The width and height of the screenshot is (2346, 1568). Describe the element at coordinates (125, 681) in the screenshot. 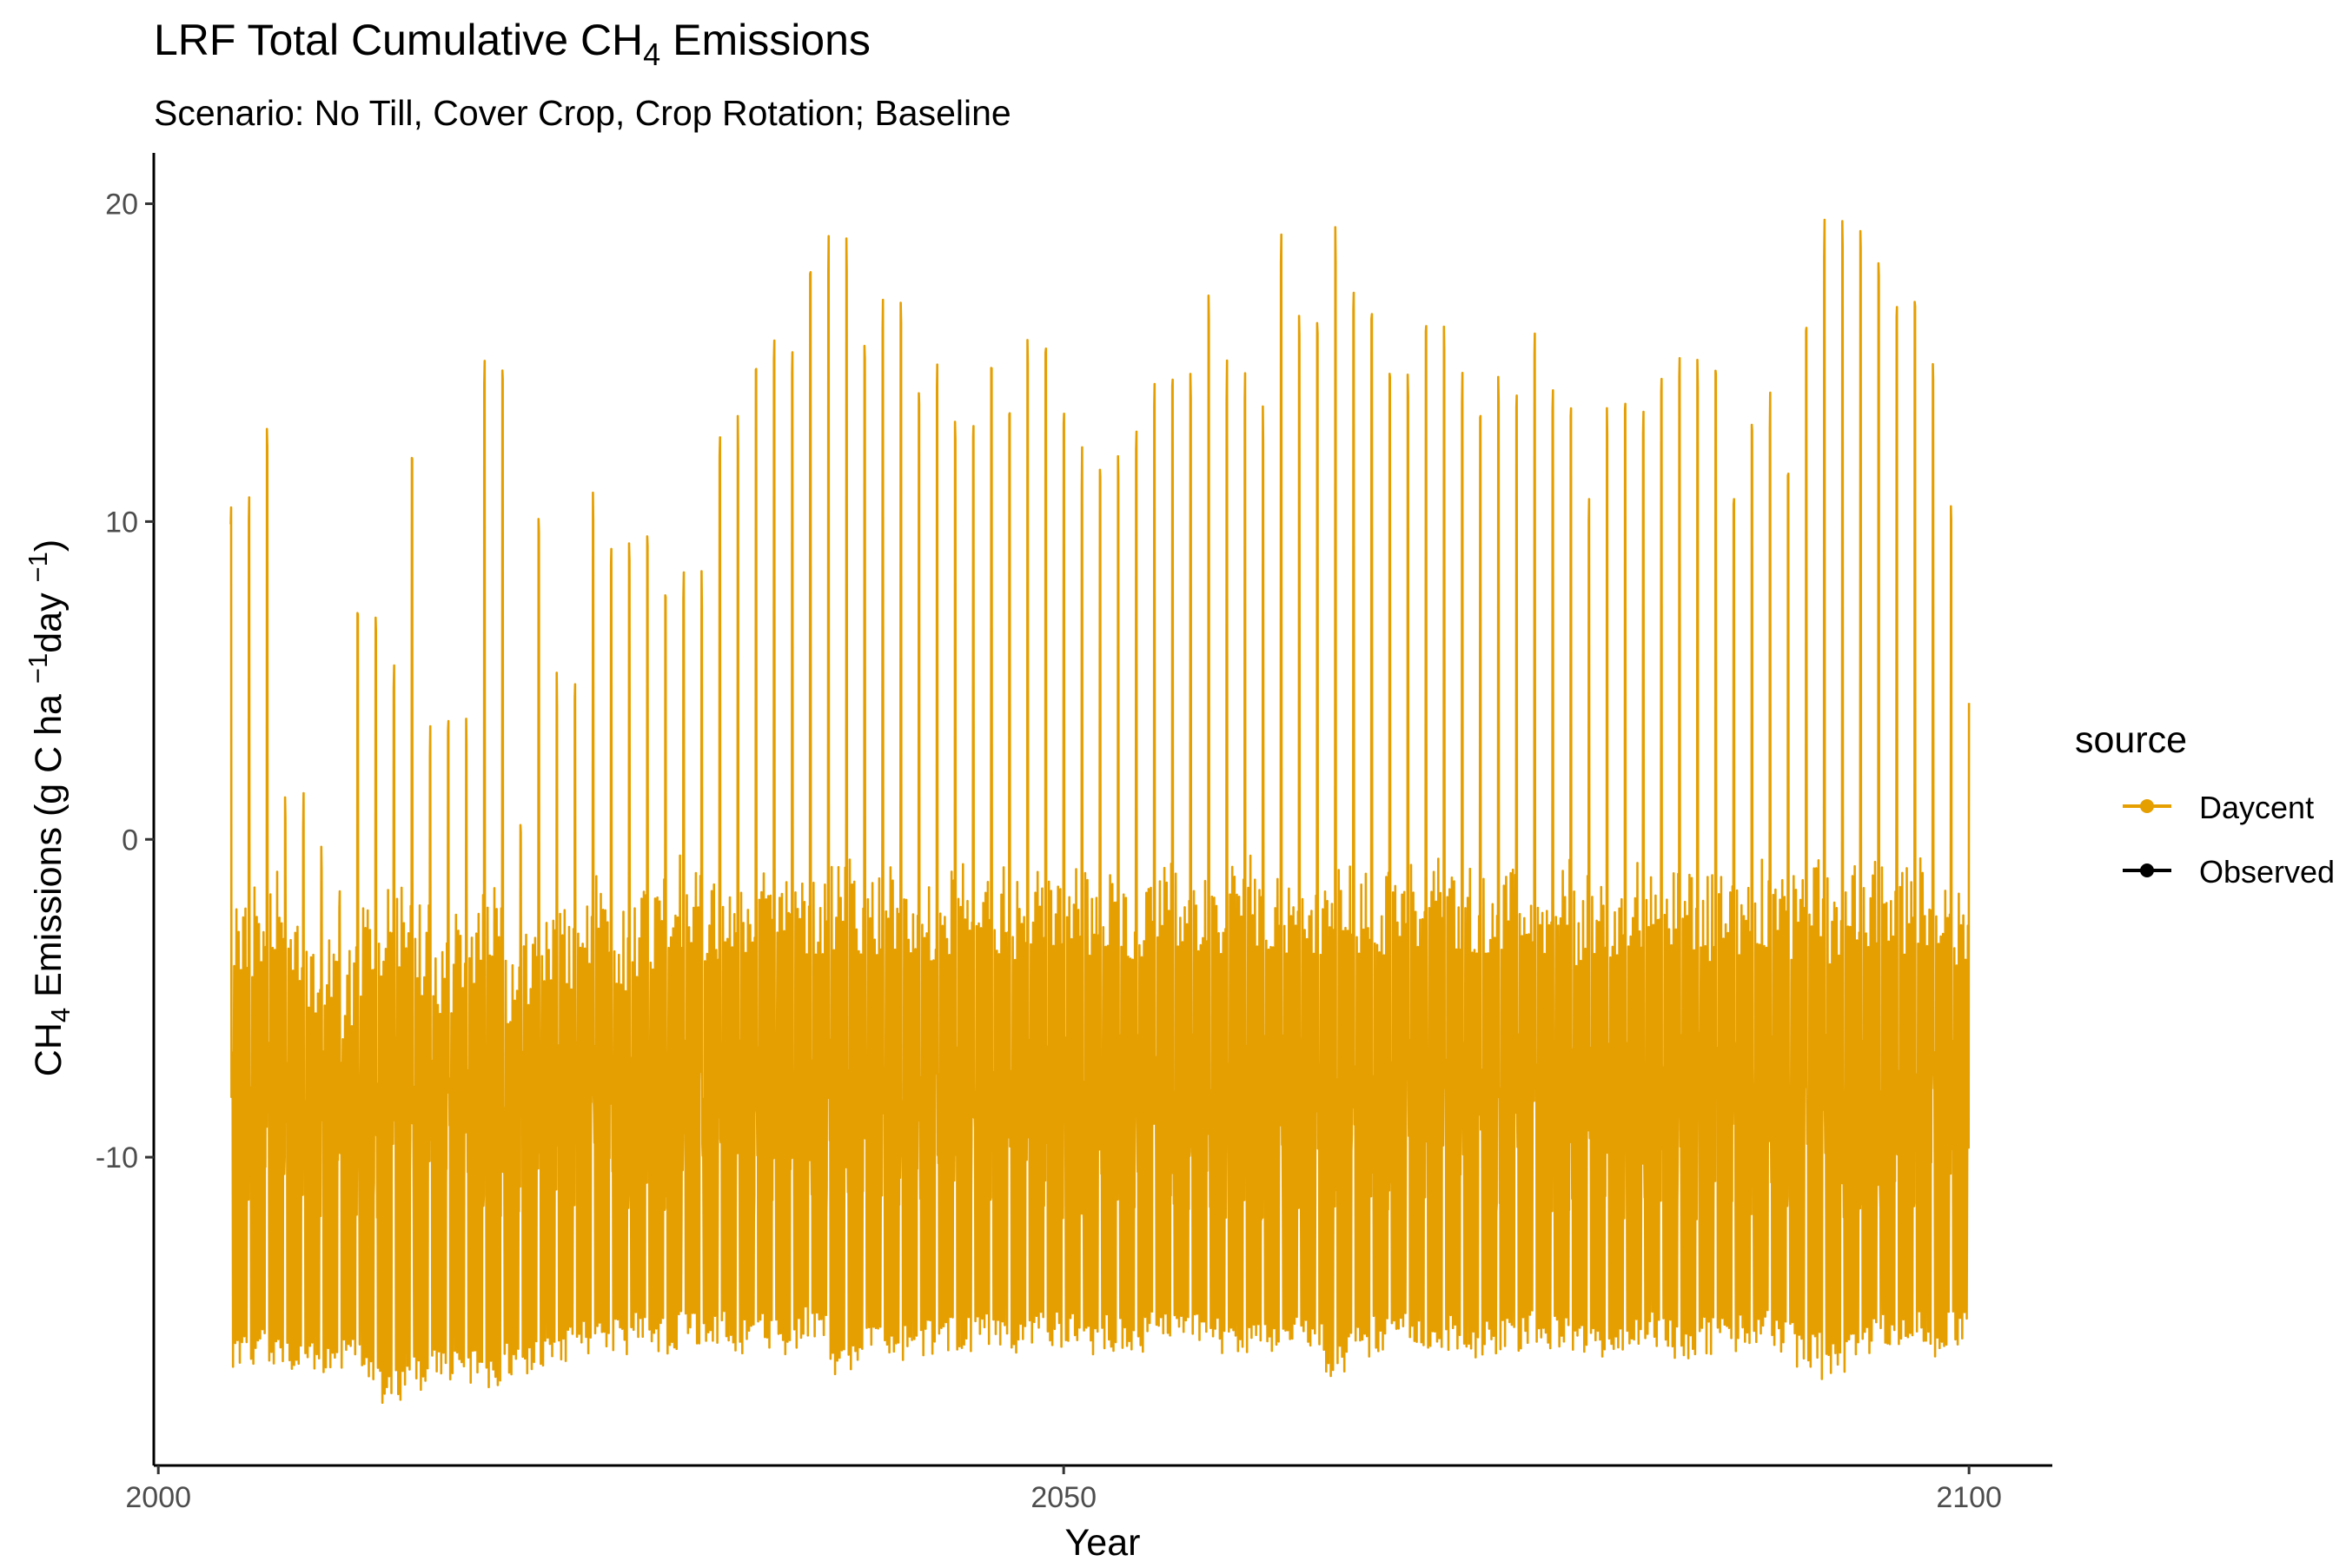

I see `y-axis-ticks: -10 0 10 20` at that location.